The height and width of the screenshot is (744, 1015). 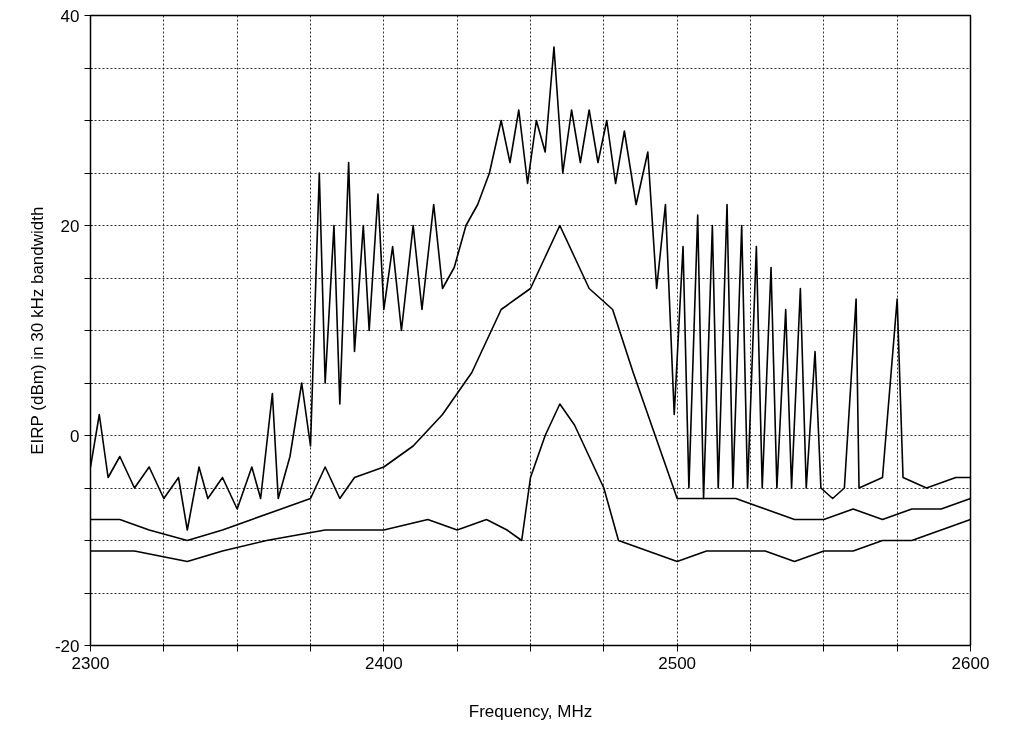 I want to click on x-tick-label: 2500, so click(x=677, y=663).